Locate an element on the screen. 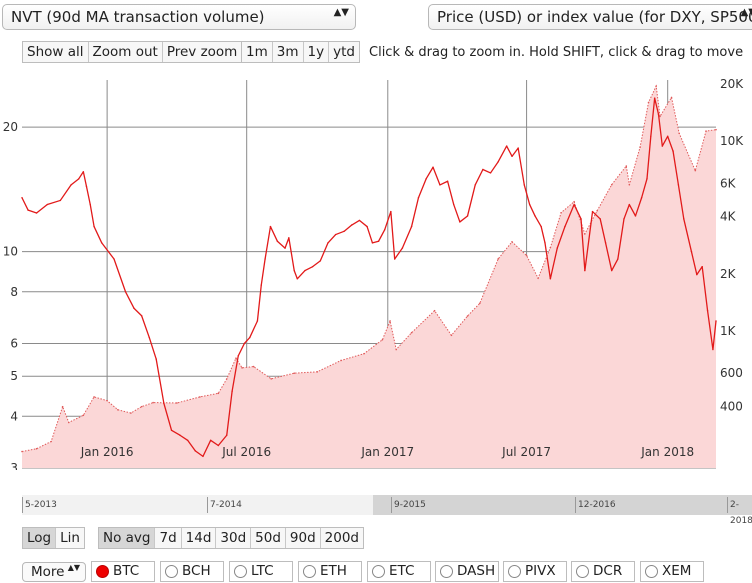 The image size is (752, 583). range-button-group: 1m 3m 1y ytd is located at coordinates (300, 52).